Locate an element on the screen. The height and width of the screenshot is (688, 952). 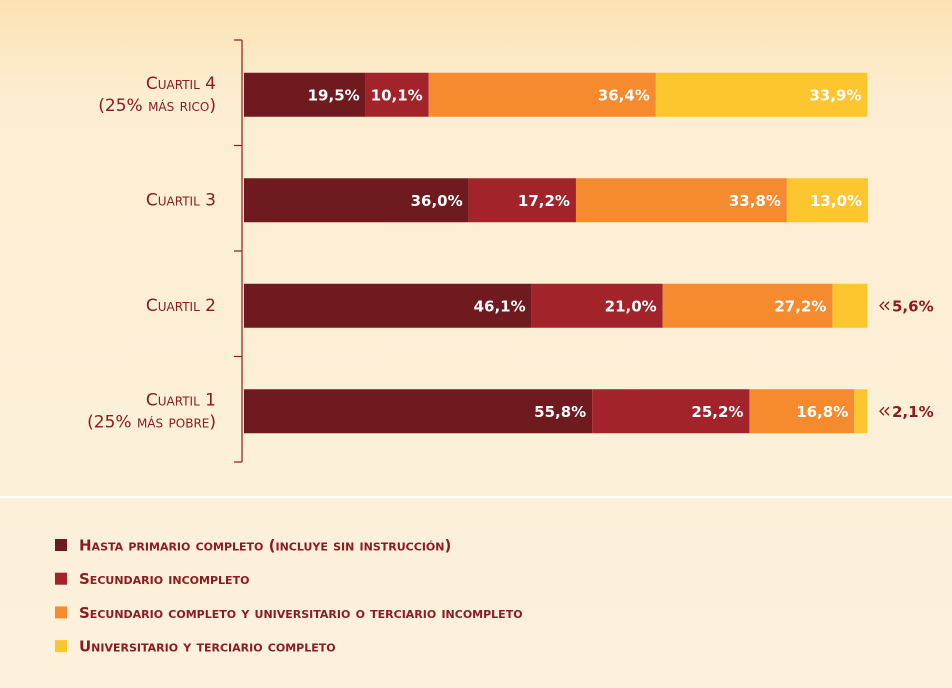
value-label: 2,1% is located at coordinates (913, 412).